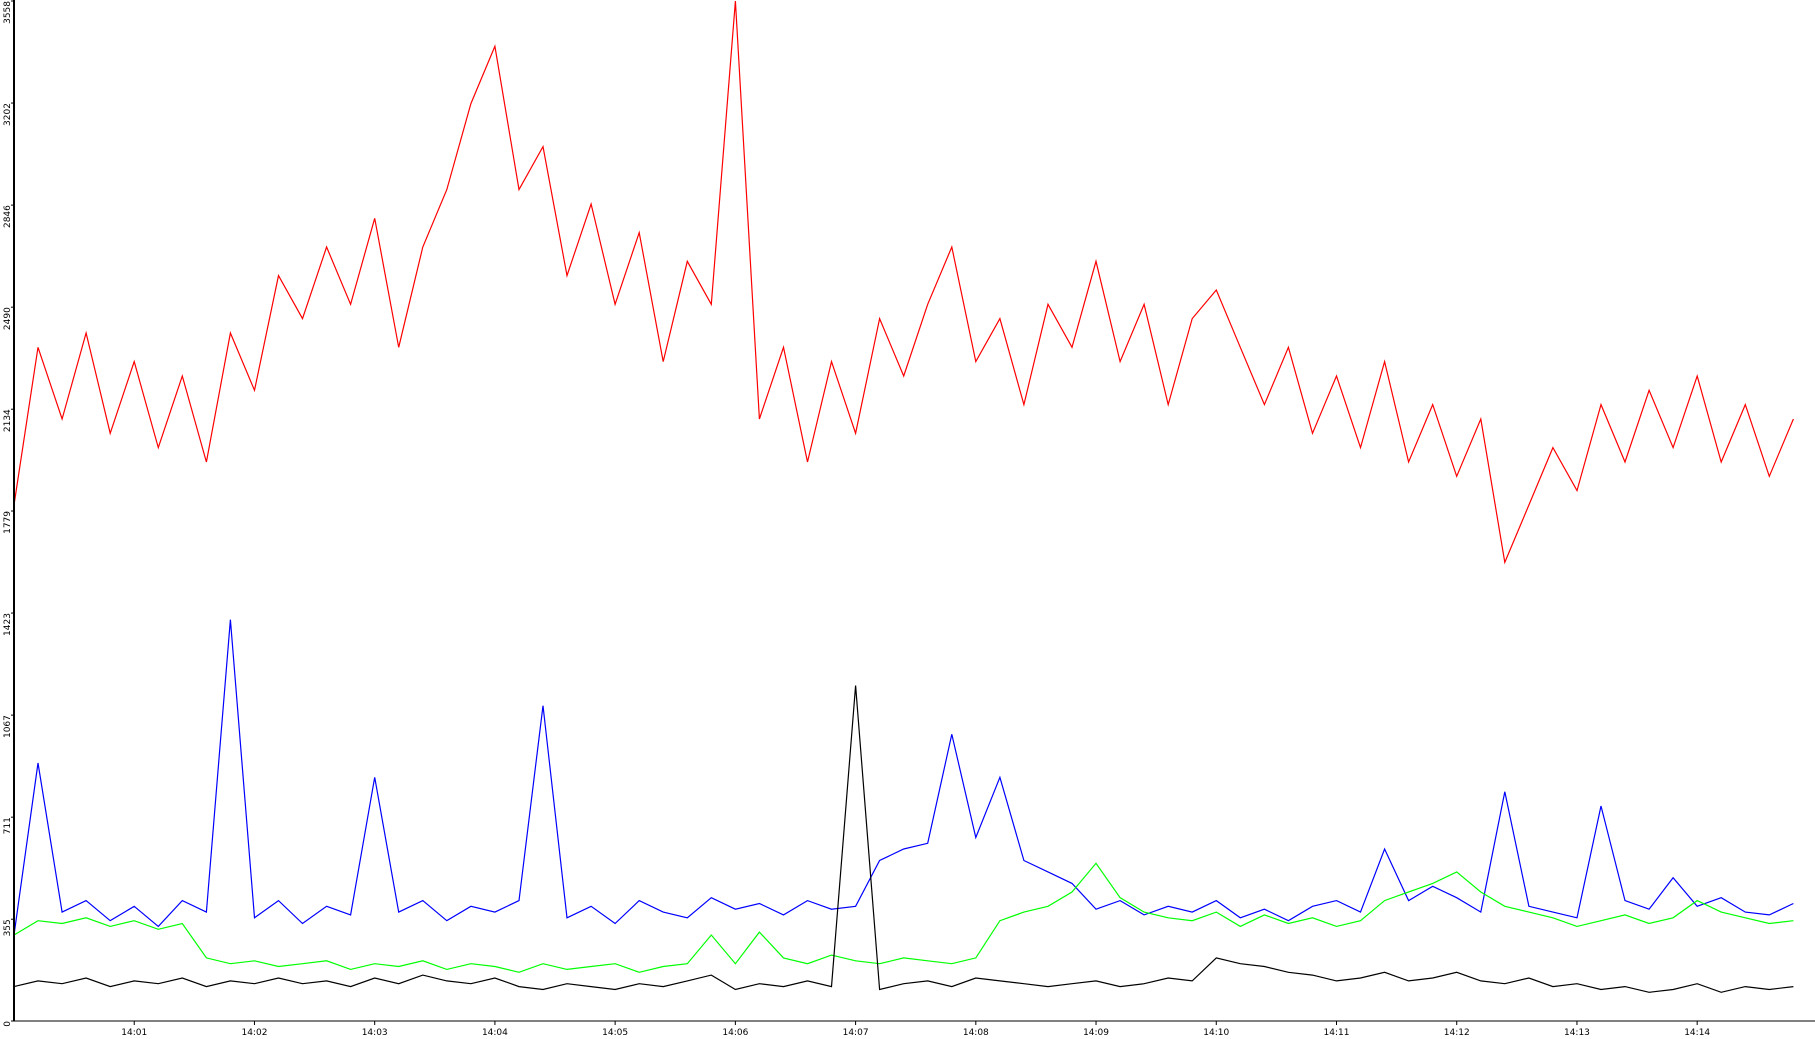 The image size is (1815, 1039). I want to click on x-tick-label: 14:13, so click(1577, 1033).